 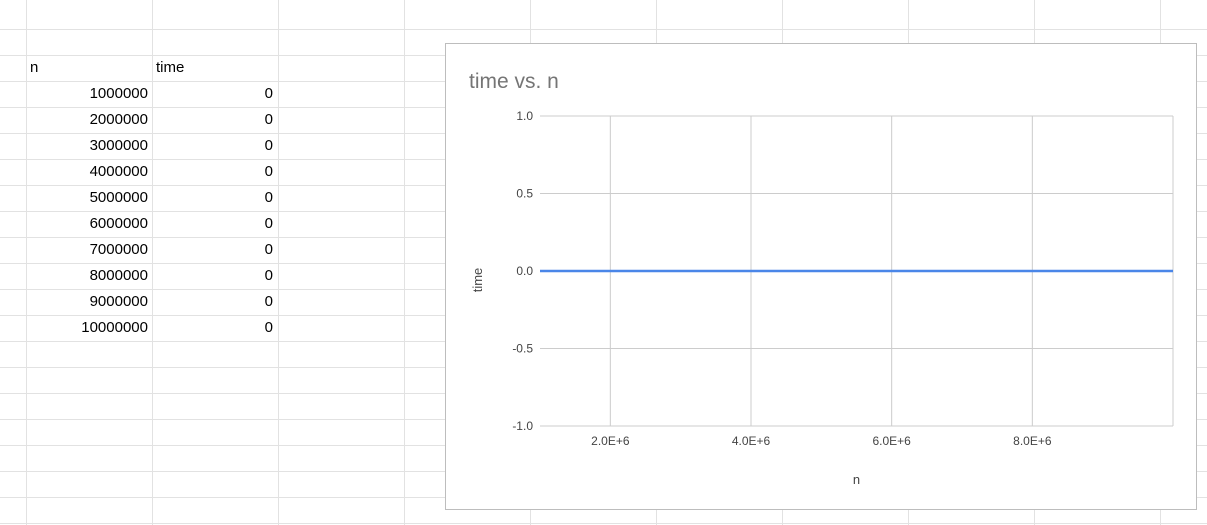 What do you see at coordinates (118, 249) in the screenshot?
I see `cell-n: 7000000` at bounding box center [118, 249].